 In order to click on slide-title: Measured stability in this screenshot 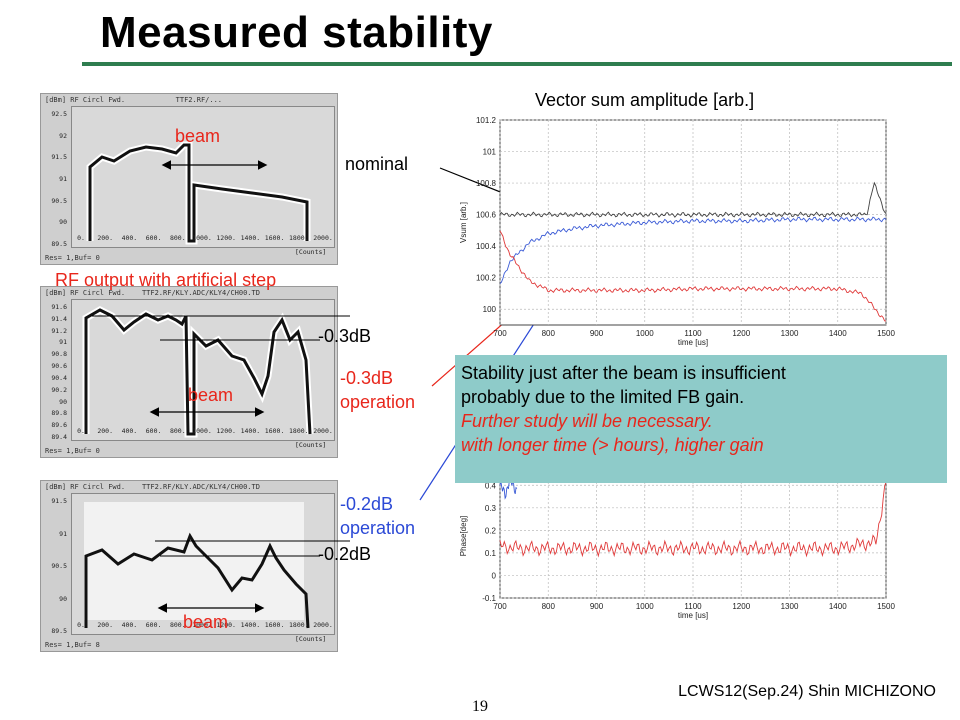, I will do `click(296, 32)`.